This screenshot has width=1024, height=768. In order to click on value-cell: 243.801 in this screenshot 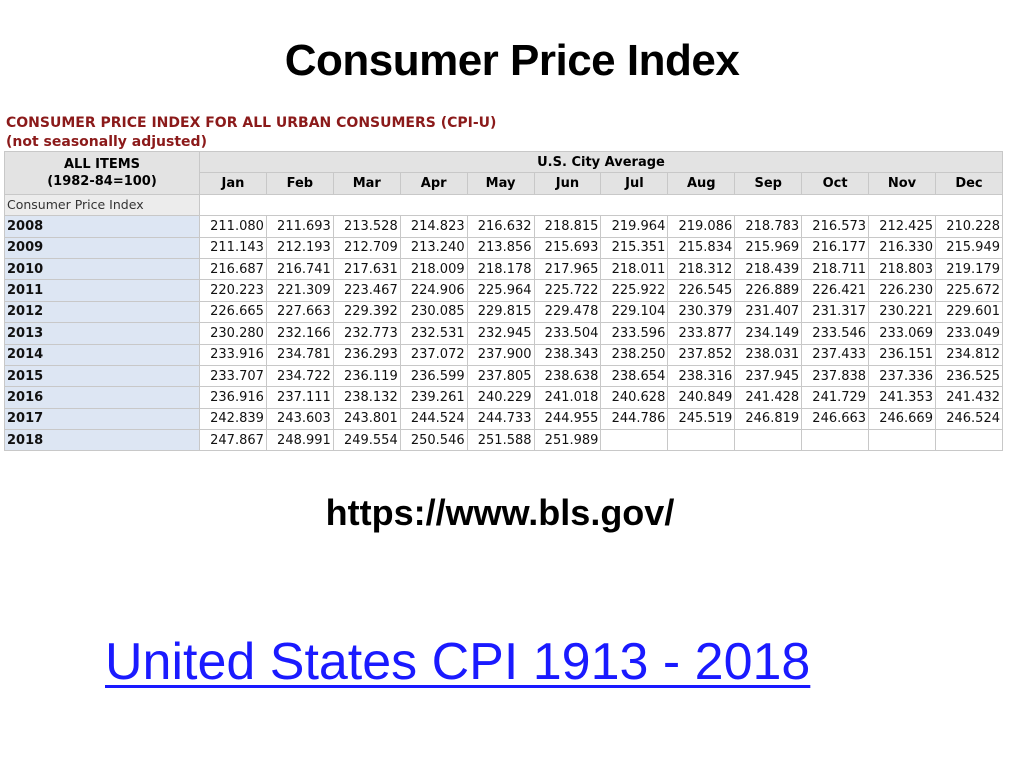, I will do `click(366, 419)`.